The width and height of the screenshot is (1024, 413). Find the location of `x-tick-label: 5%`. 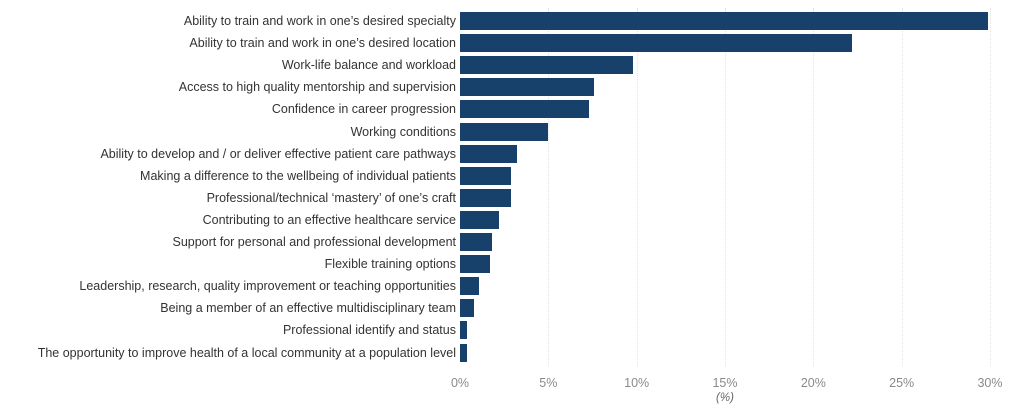

x-tick-label: 5% is located at coordinates (548, 383).